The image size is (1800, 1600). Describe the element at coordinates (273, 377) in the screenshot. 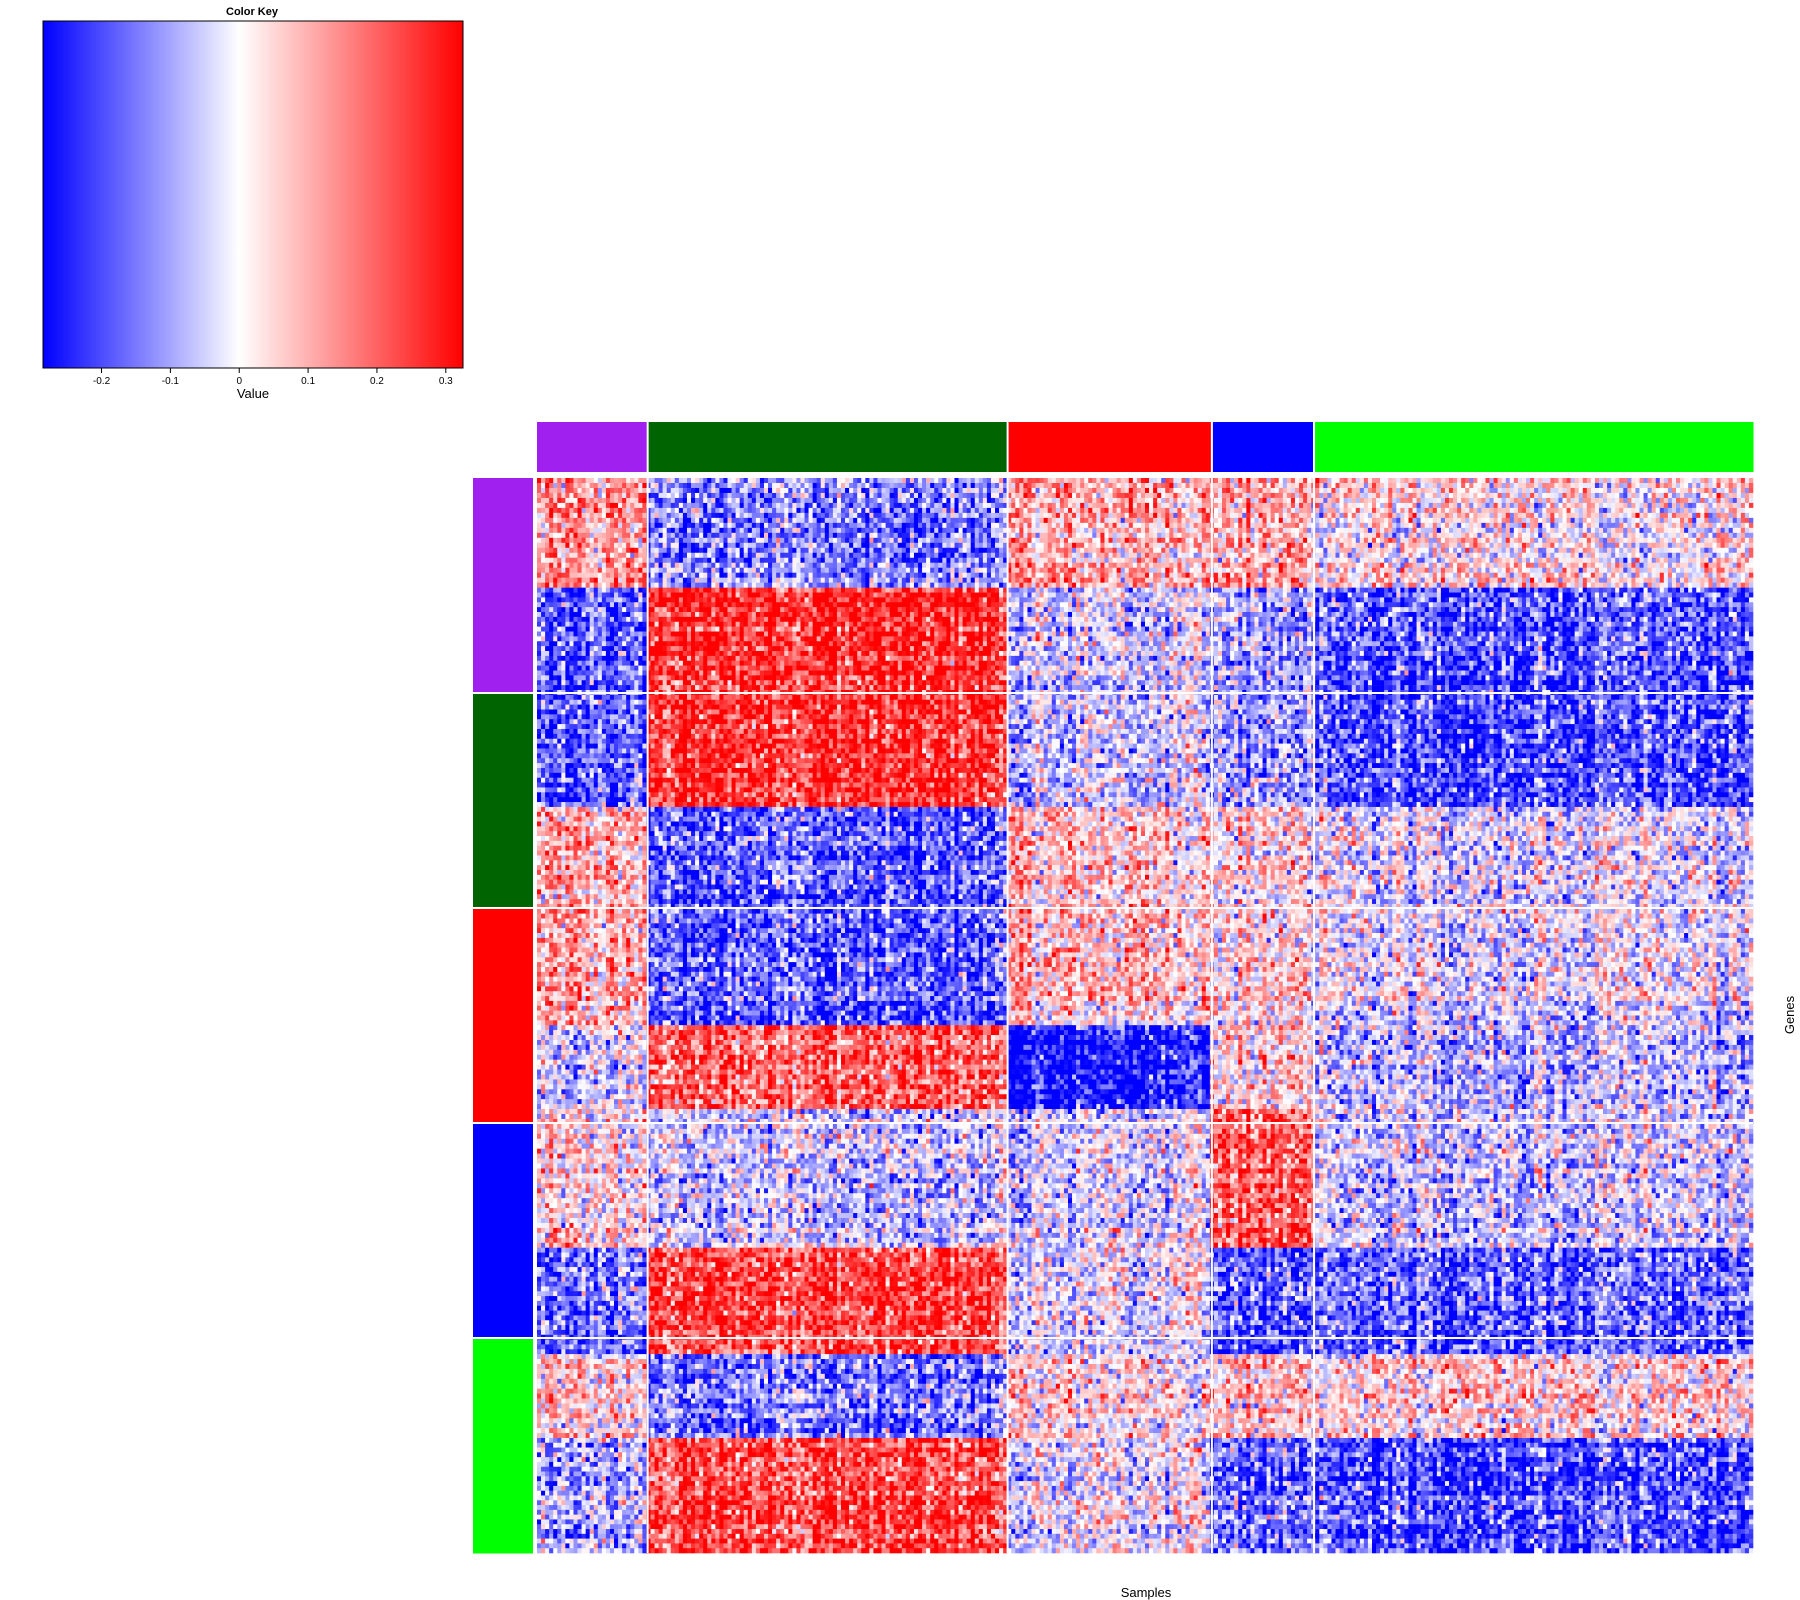

I see `color-key-ticks: -0.2 -0.1 0 0.1 0.2 0.3` at that location.